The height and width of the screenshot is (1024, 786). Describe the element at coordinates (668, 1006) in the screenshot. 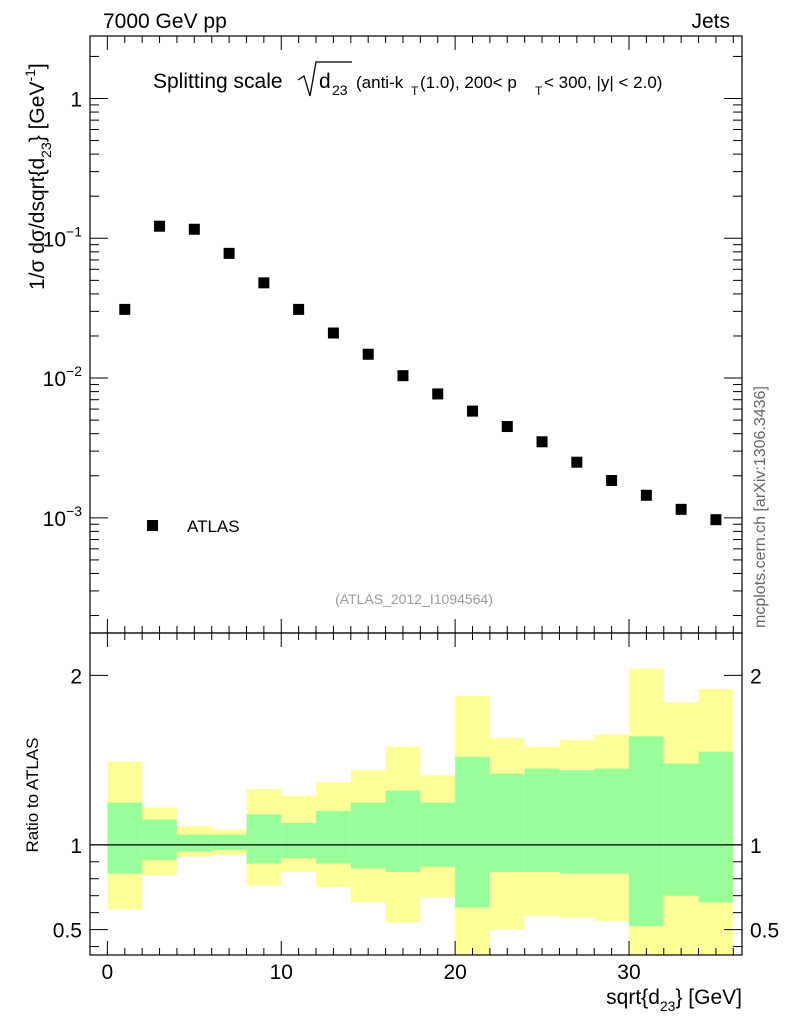

I see `x-label-sub: 23` at that location.